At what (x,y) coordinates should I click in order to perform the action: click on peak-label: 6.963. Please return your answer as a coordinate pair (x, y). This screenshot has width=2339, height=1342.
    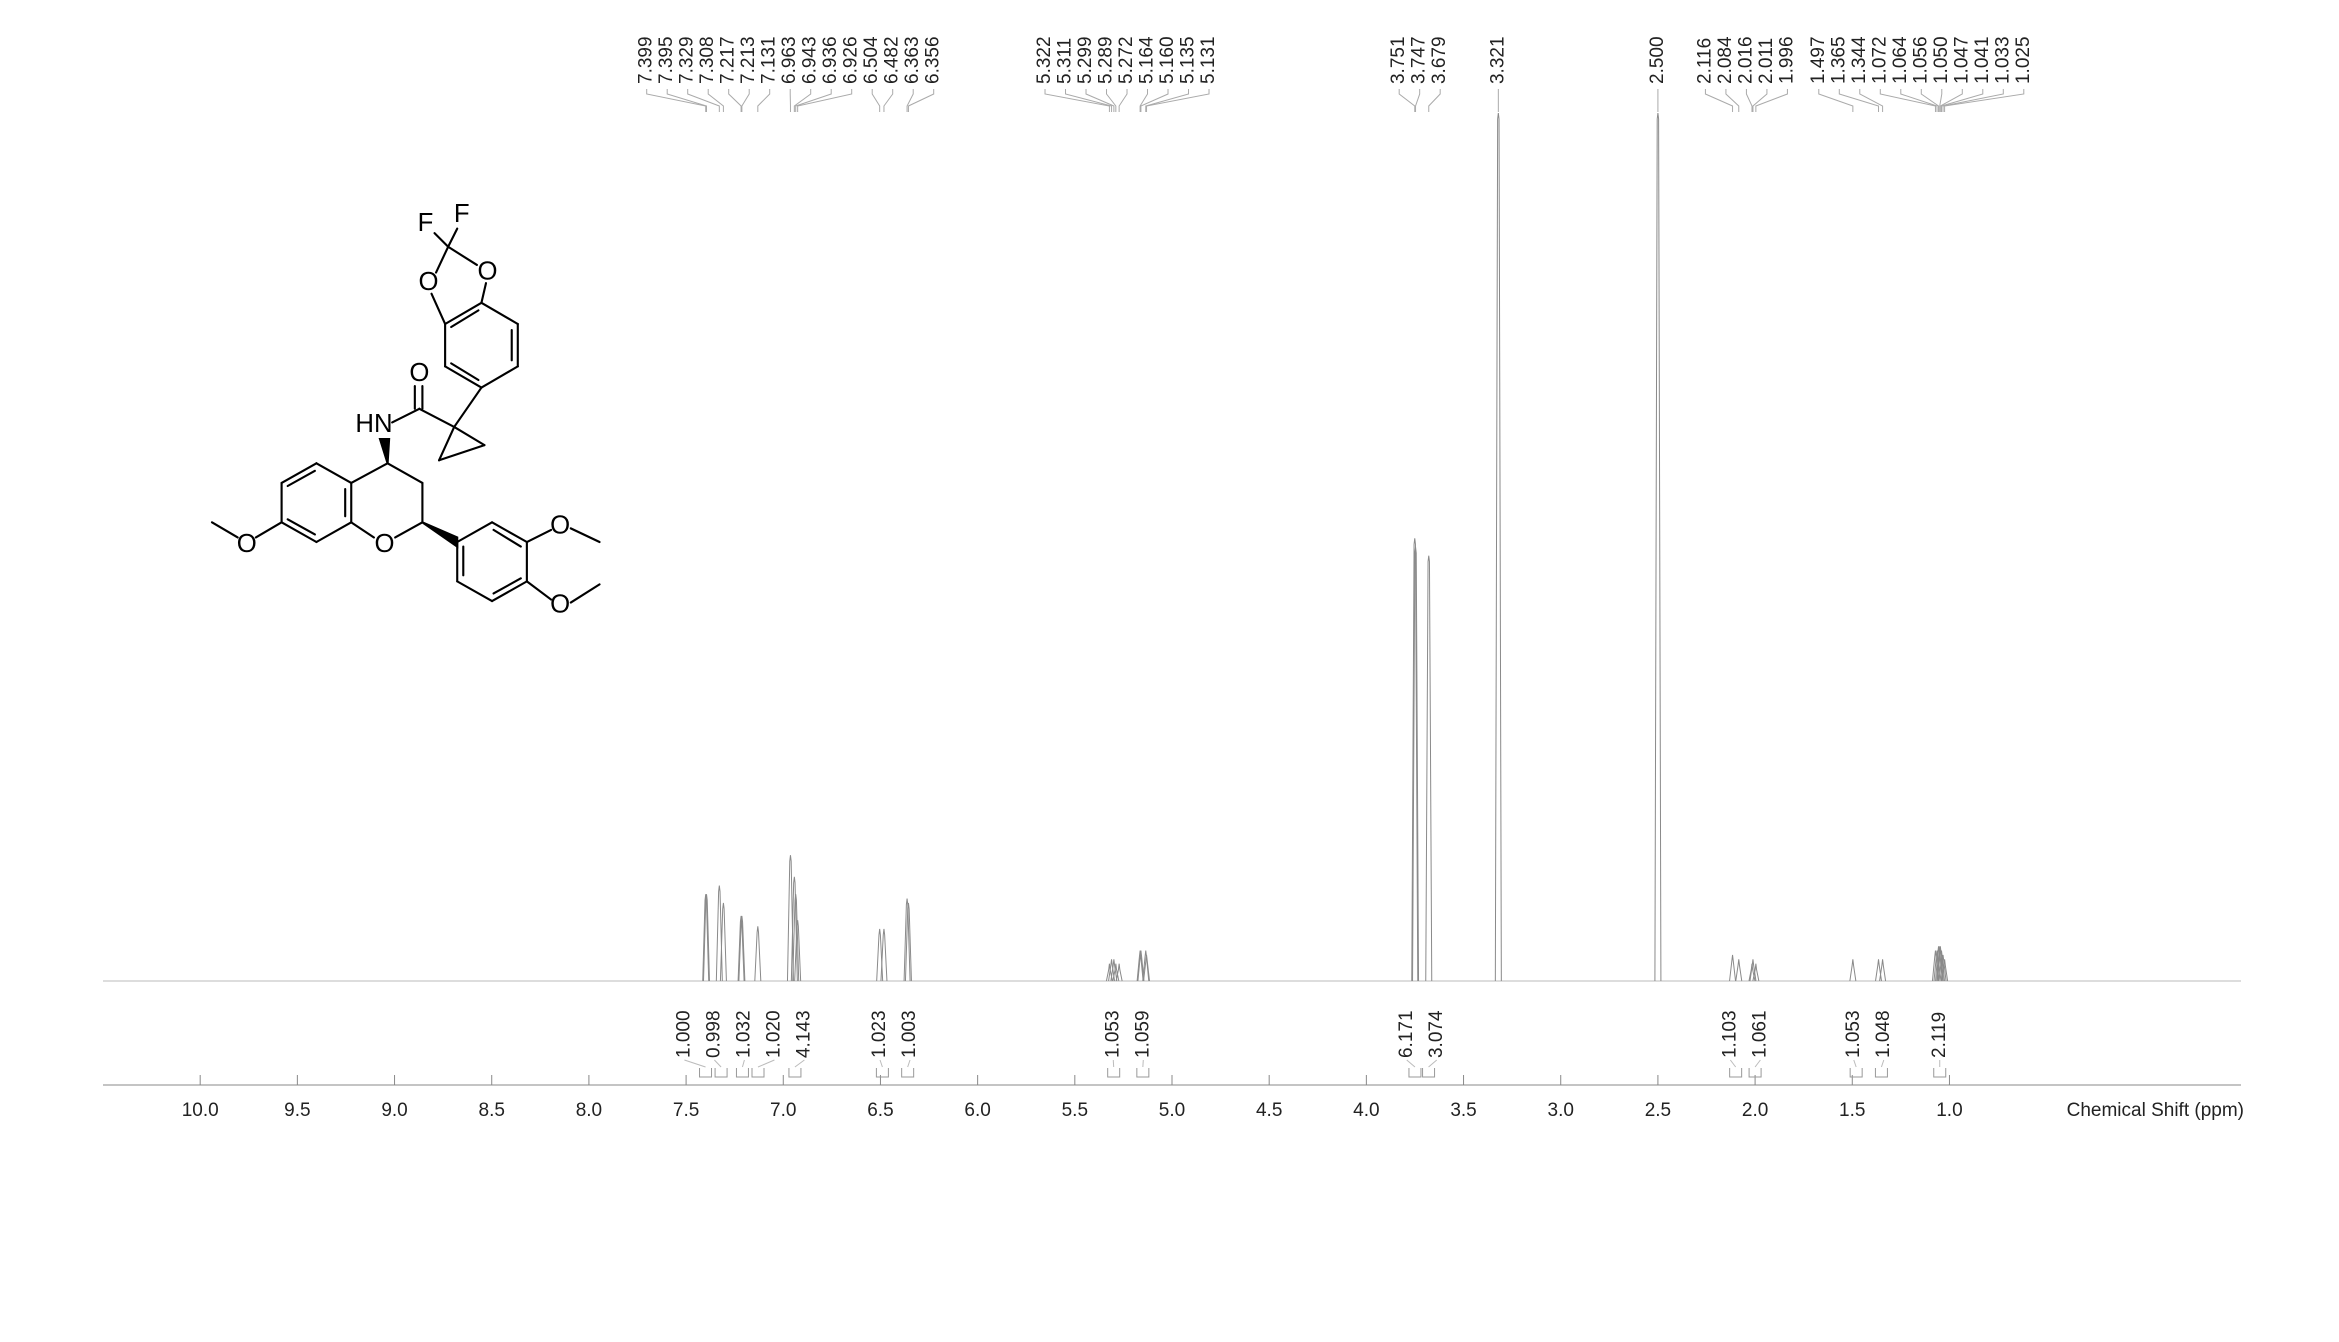
    Looking at the image, I should click on (789, 60).